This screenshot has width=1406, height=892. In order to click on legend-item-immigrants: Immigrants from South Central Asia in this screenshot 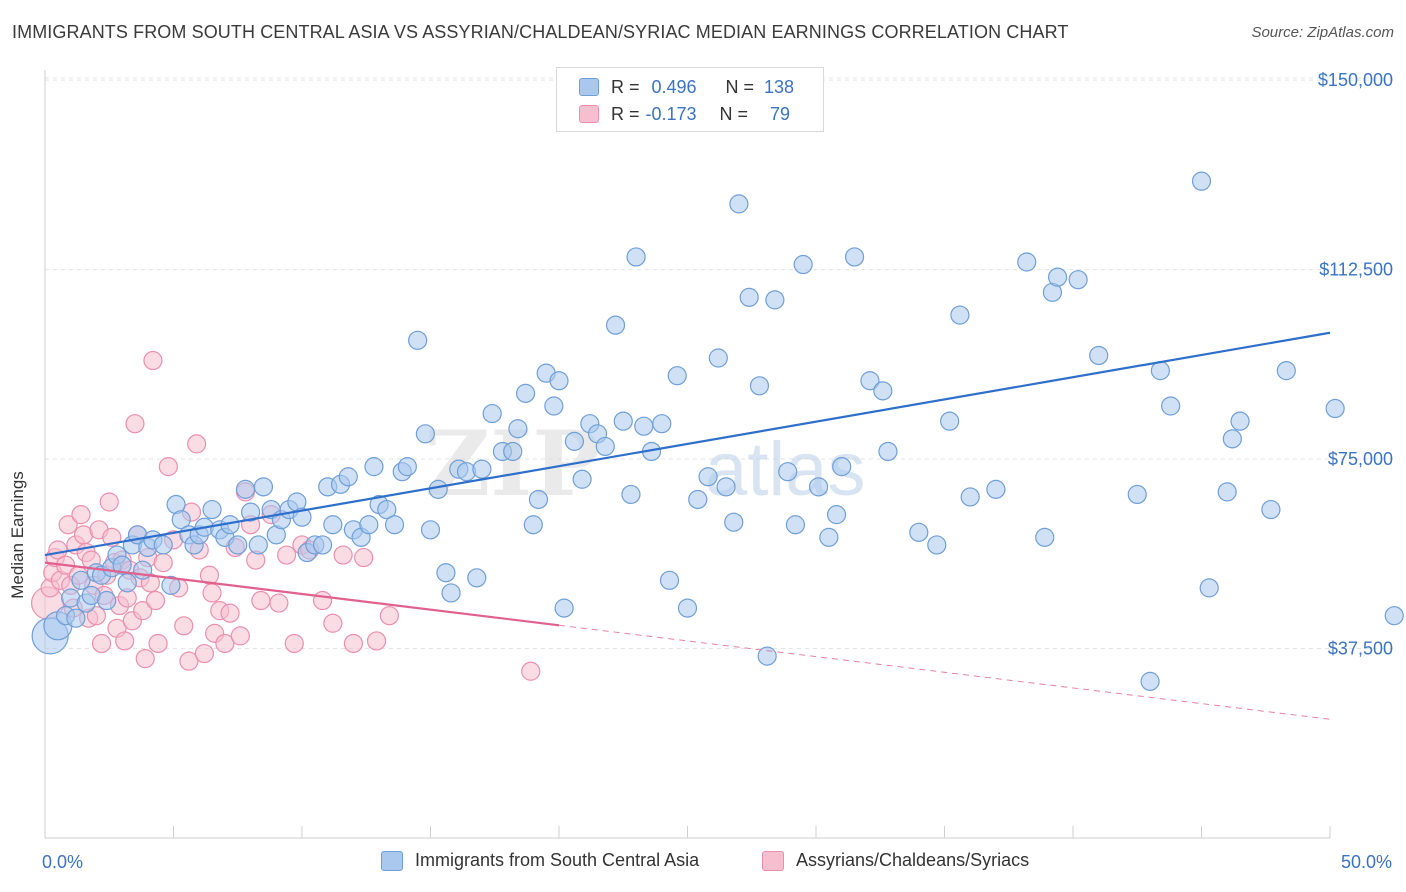, I will do `click(540, 860)`.